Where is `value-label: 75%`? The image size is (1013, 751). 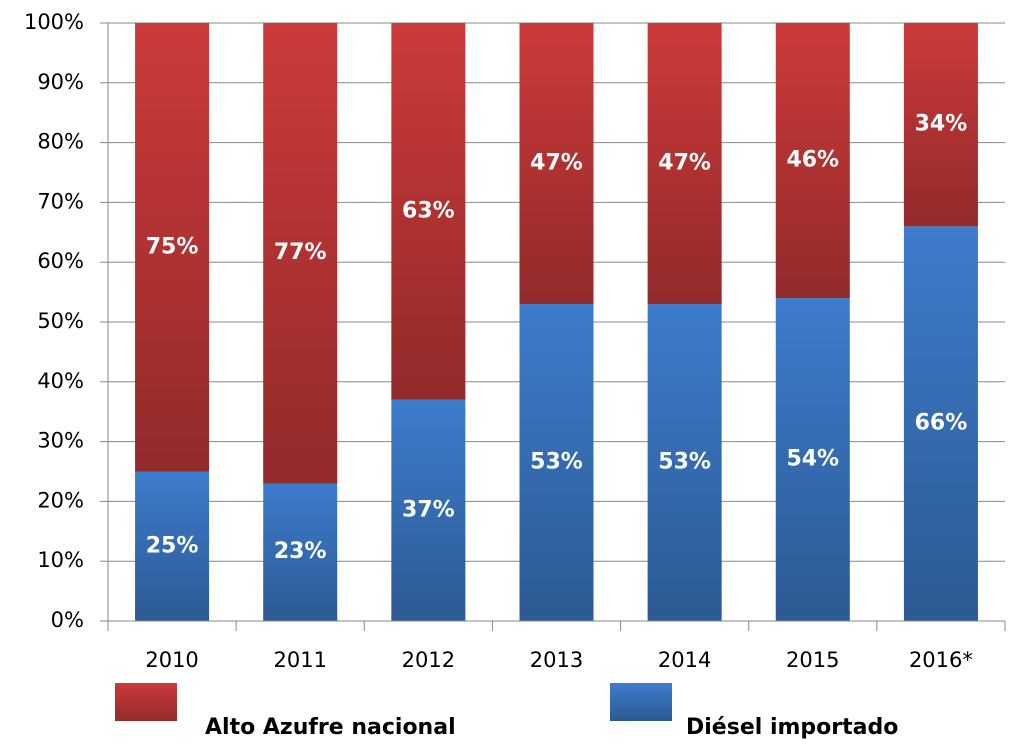 value-label: 75% is located at coordinates (172, 246).